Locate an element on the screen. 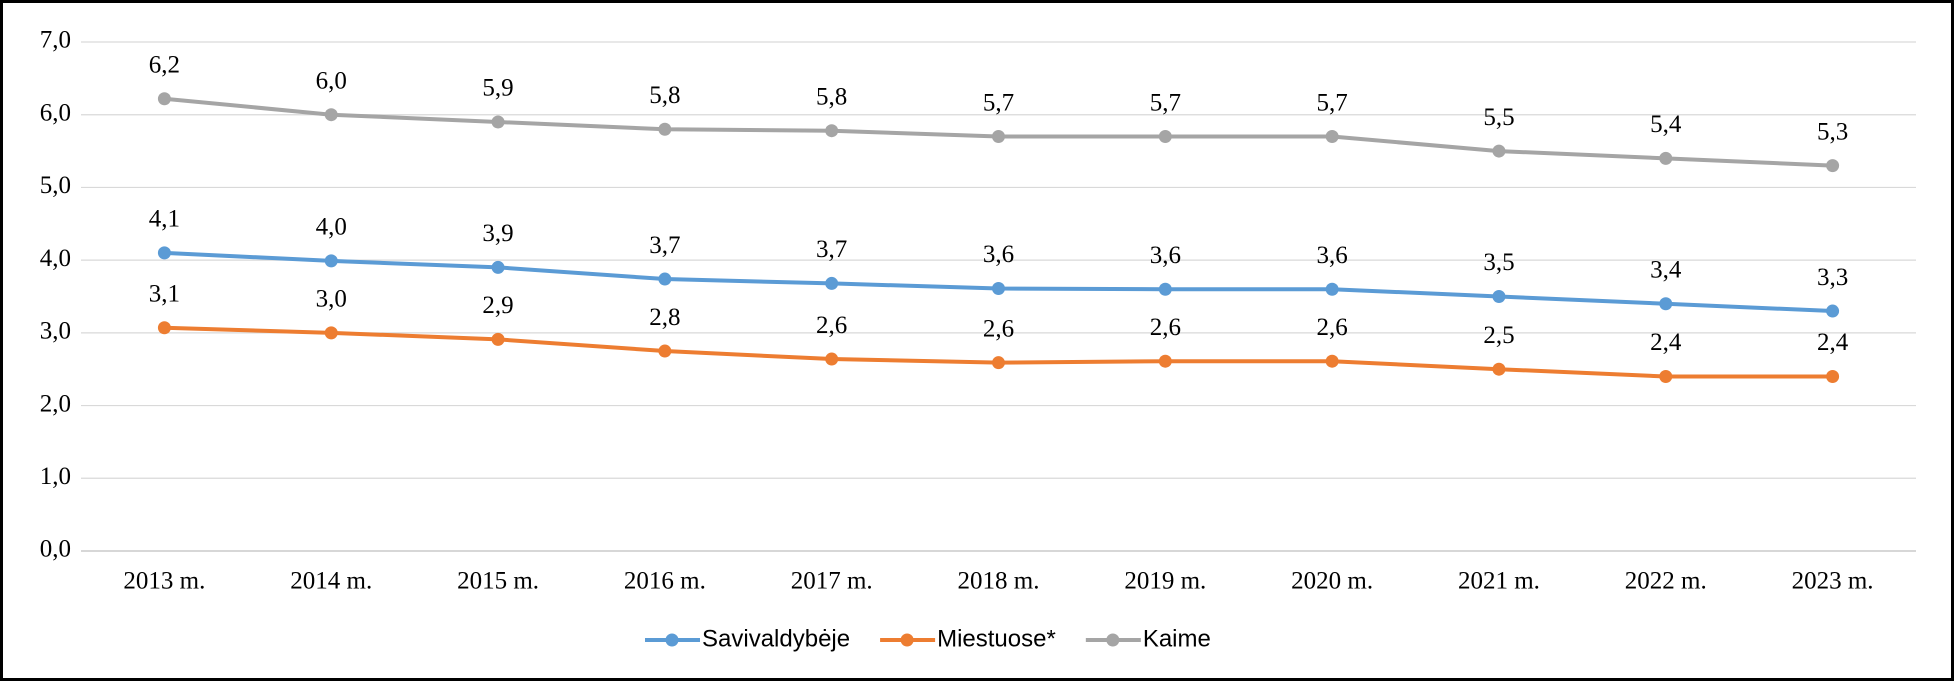 The image size is (1954, 681). x-tick-label: 2023 m. is located at coordinates (1833, 581).